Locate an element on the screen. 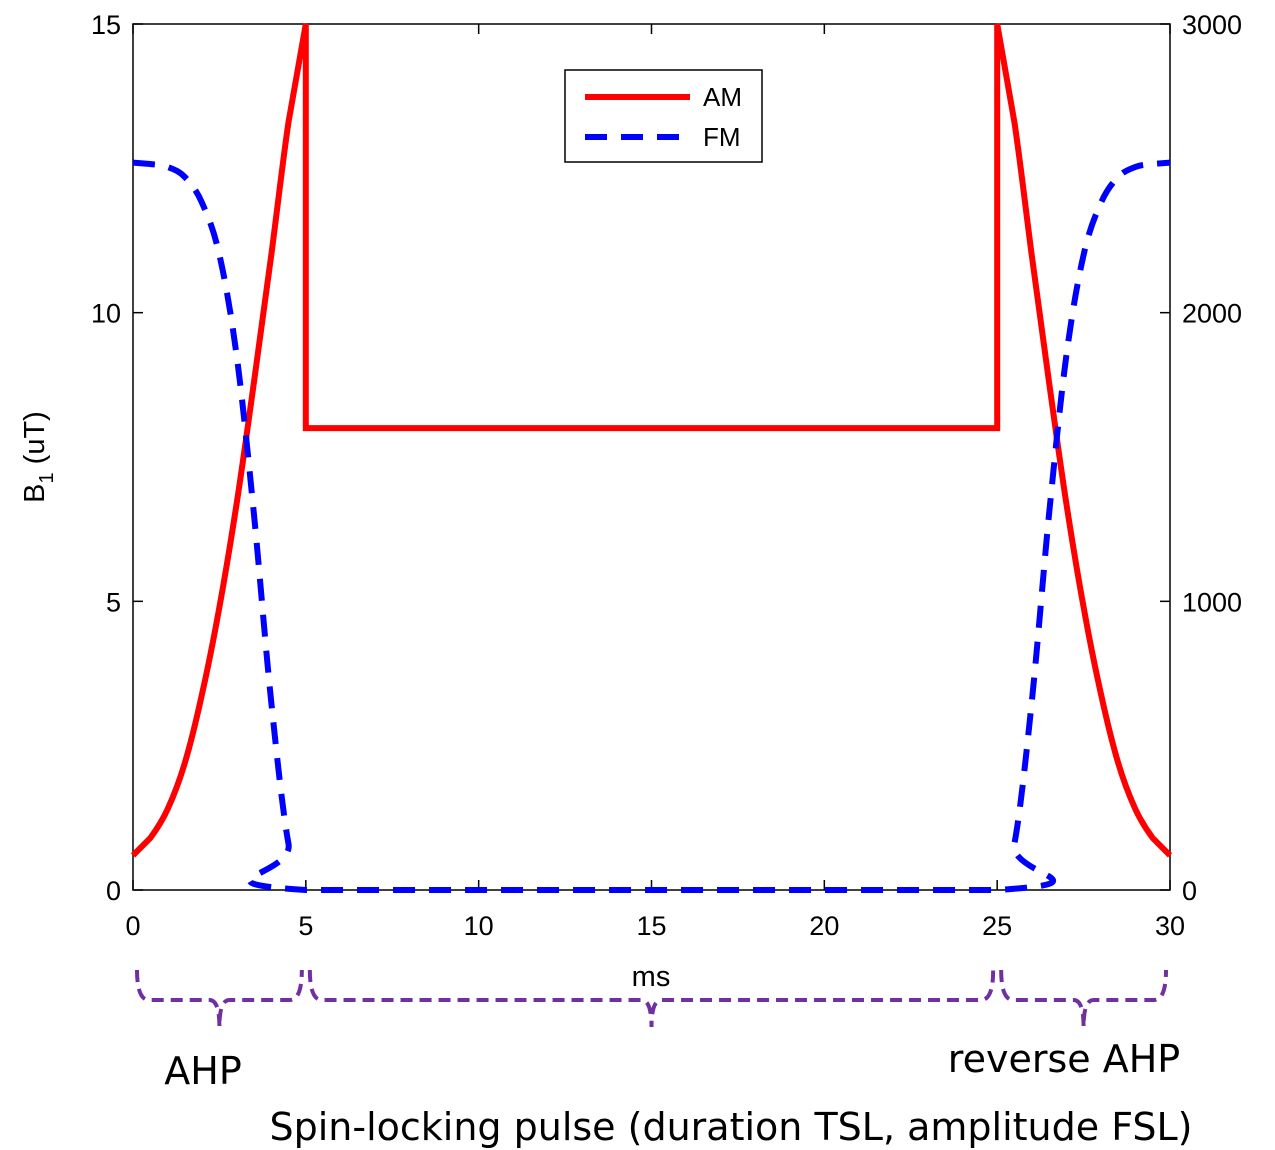  y-right-tick-label: 2000 is located at coordinates (1212, 314).